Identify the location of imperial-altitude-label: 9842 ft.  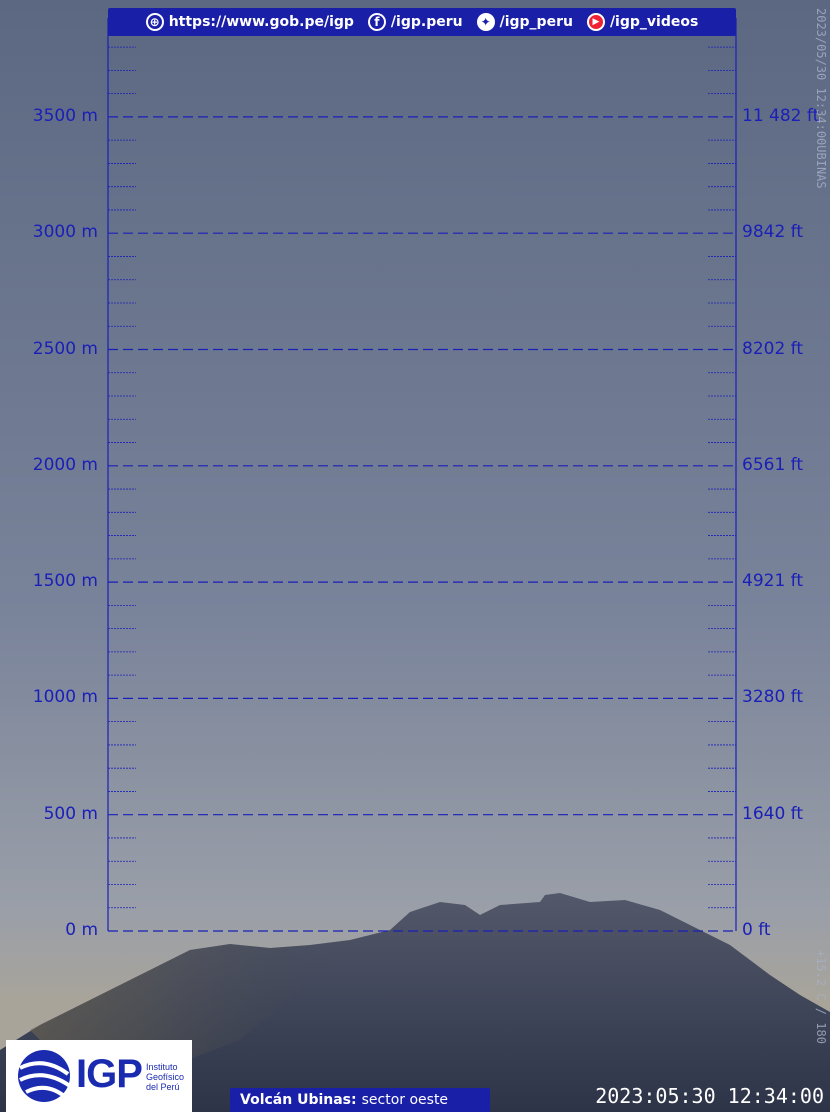
(773, 232).